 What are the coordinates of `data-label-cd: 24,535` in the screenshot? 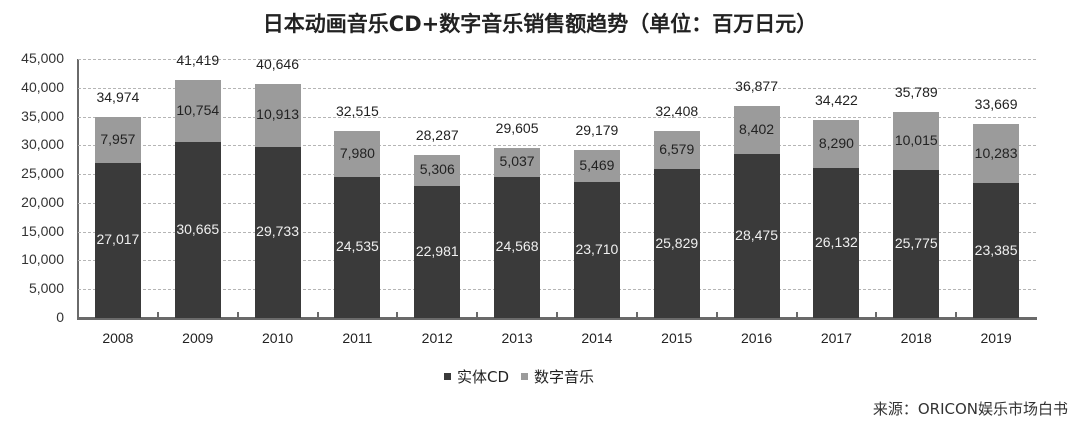 It's located at (357, 246).